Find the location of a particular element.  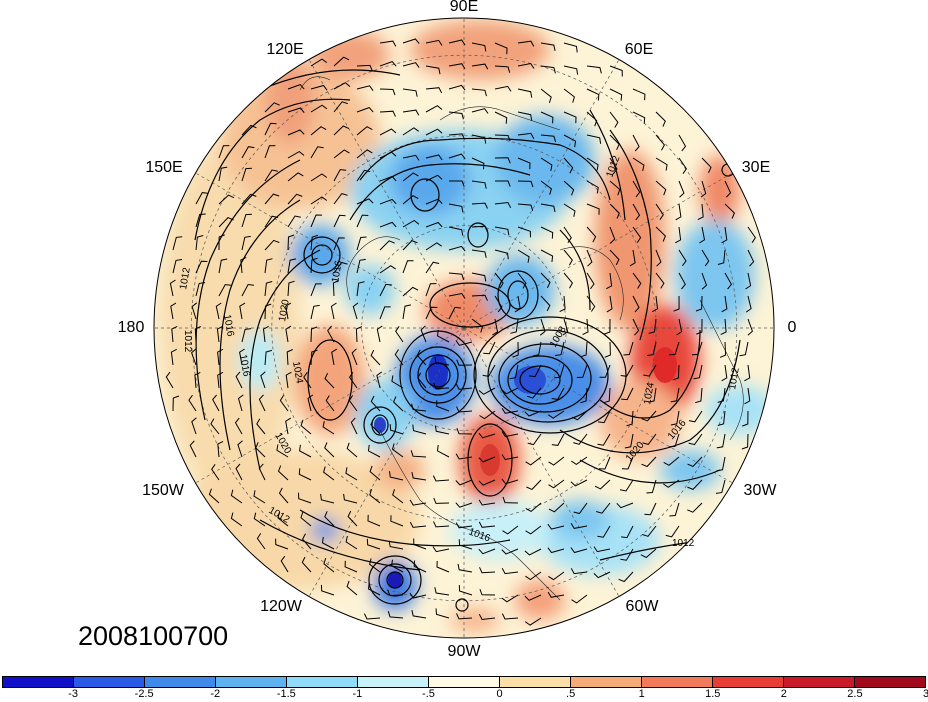

lon-label-150e: 150E is located at coordinates (164, 167).